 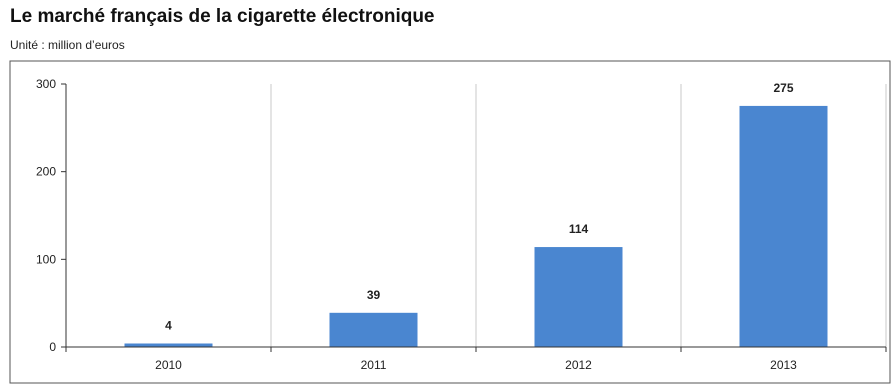 What do you see at coordinates (783, 365) in the screenshot?
I see `x-tick-label: 2013` at bounding box center [783, 365].